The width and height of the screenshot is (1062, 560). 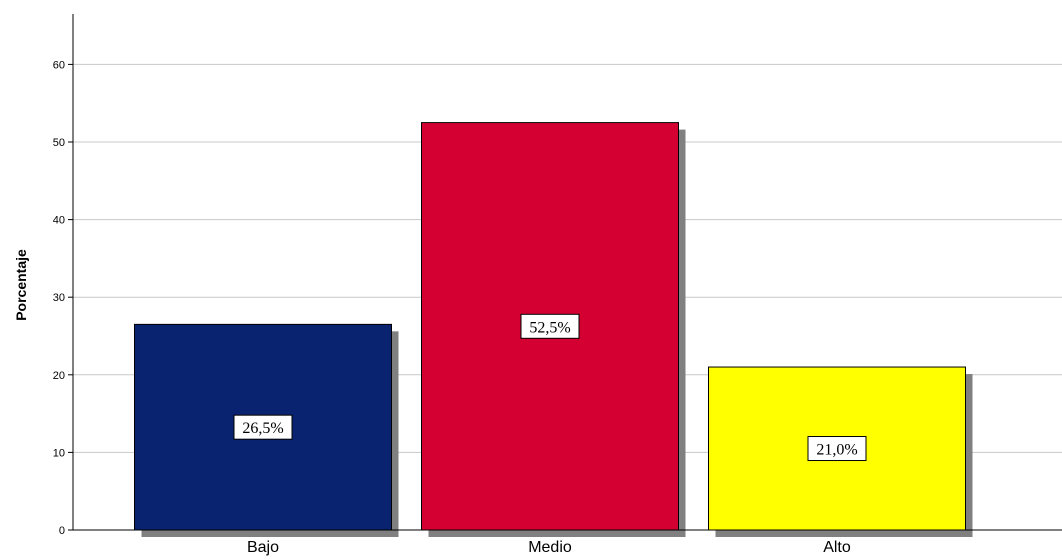 I want to click on x-tick-labels: Bajo Medio Alto, so click(x=549, y=547).